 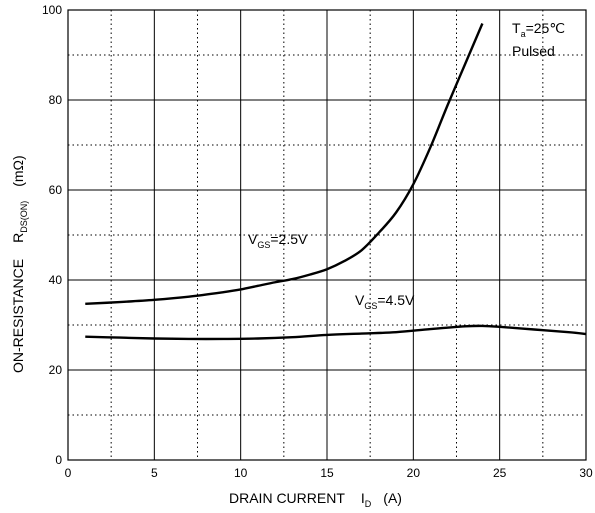 What do you see at coordinates (327, 473) in the screenshot?
I see `x-tick-label: 15` at bounding box center [327, 473].